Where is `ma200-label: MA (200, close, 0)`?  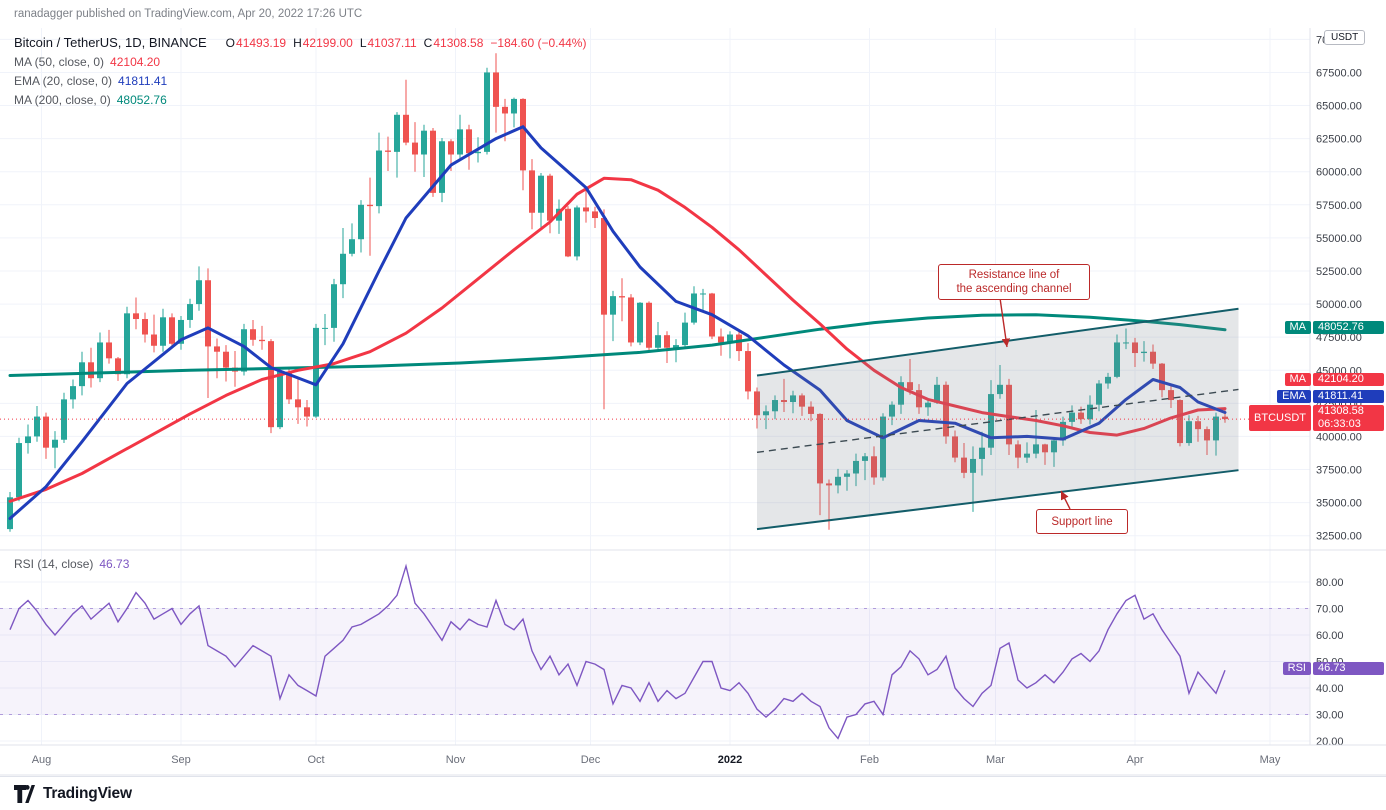 ma200-label: MA (200, close, 0) is located at coordinates (62, 99).